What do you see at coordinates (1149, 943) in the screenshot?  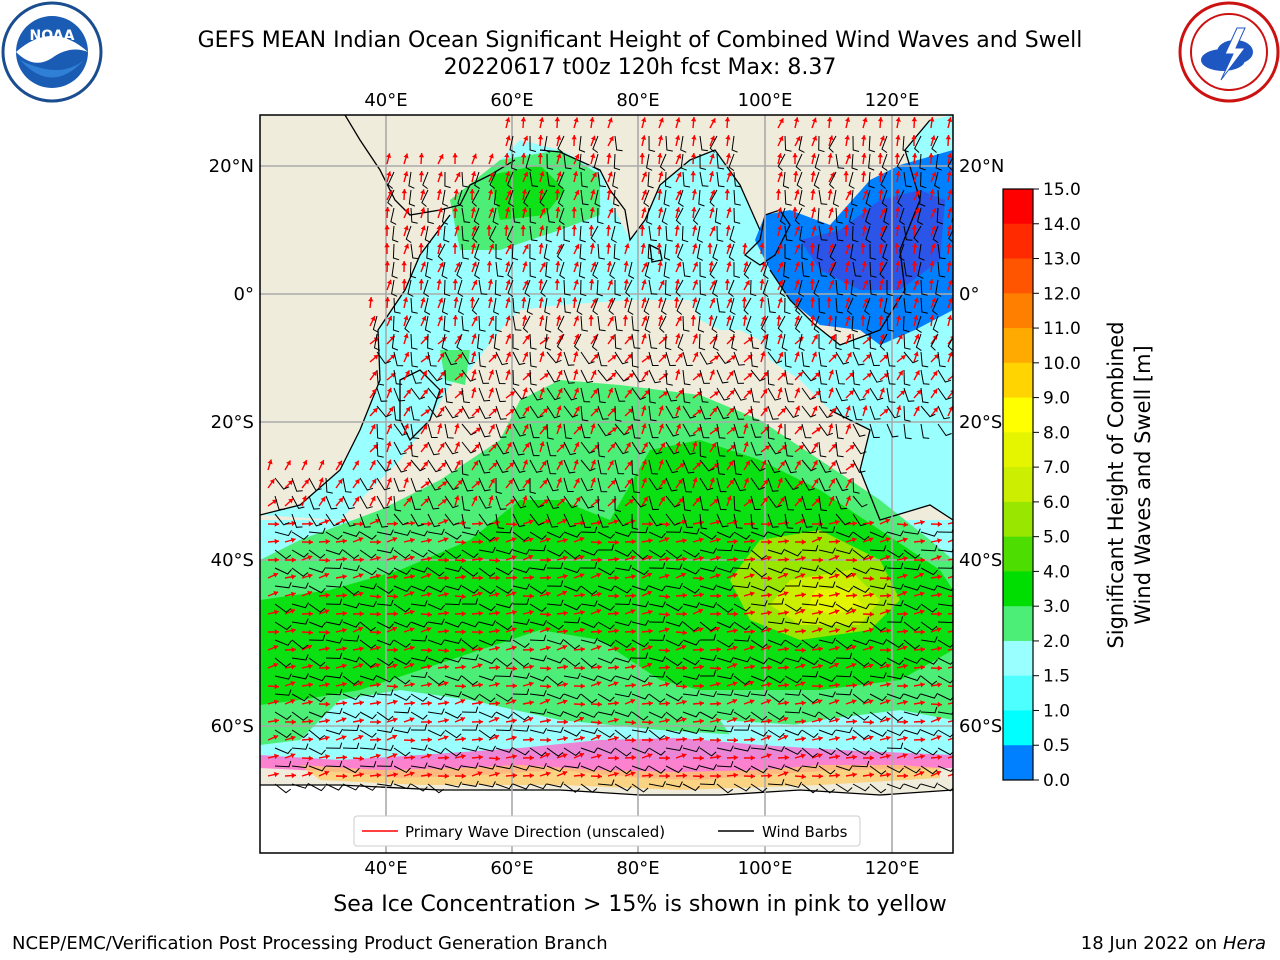 I see `footer-date-text: 18 Jun 2022 on` at bounding box center [1149, 943].